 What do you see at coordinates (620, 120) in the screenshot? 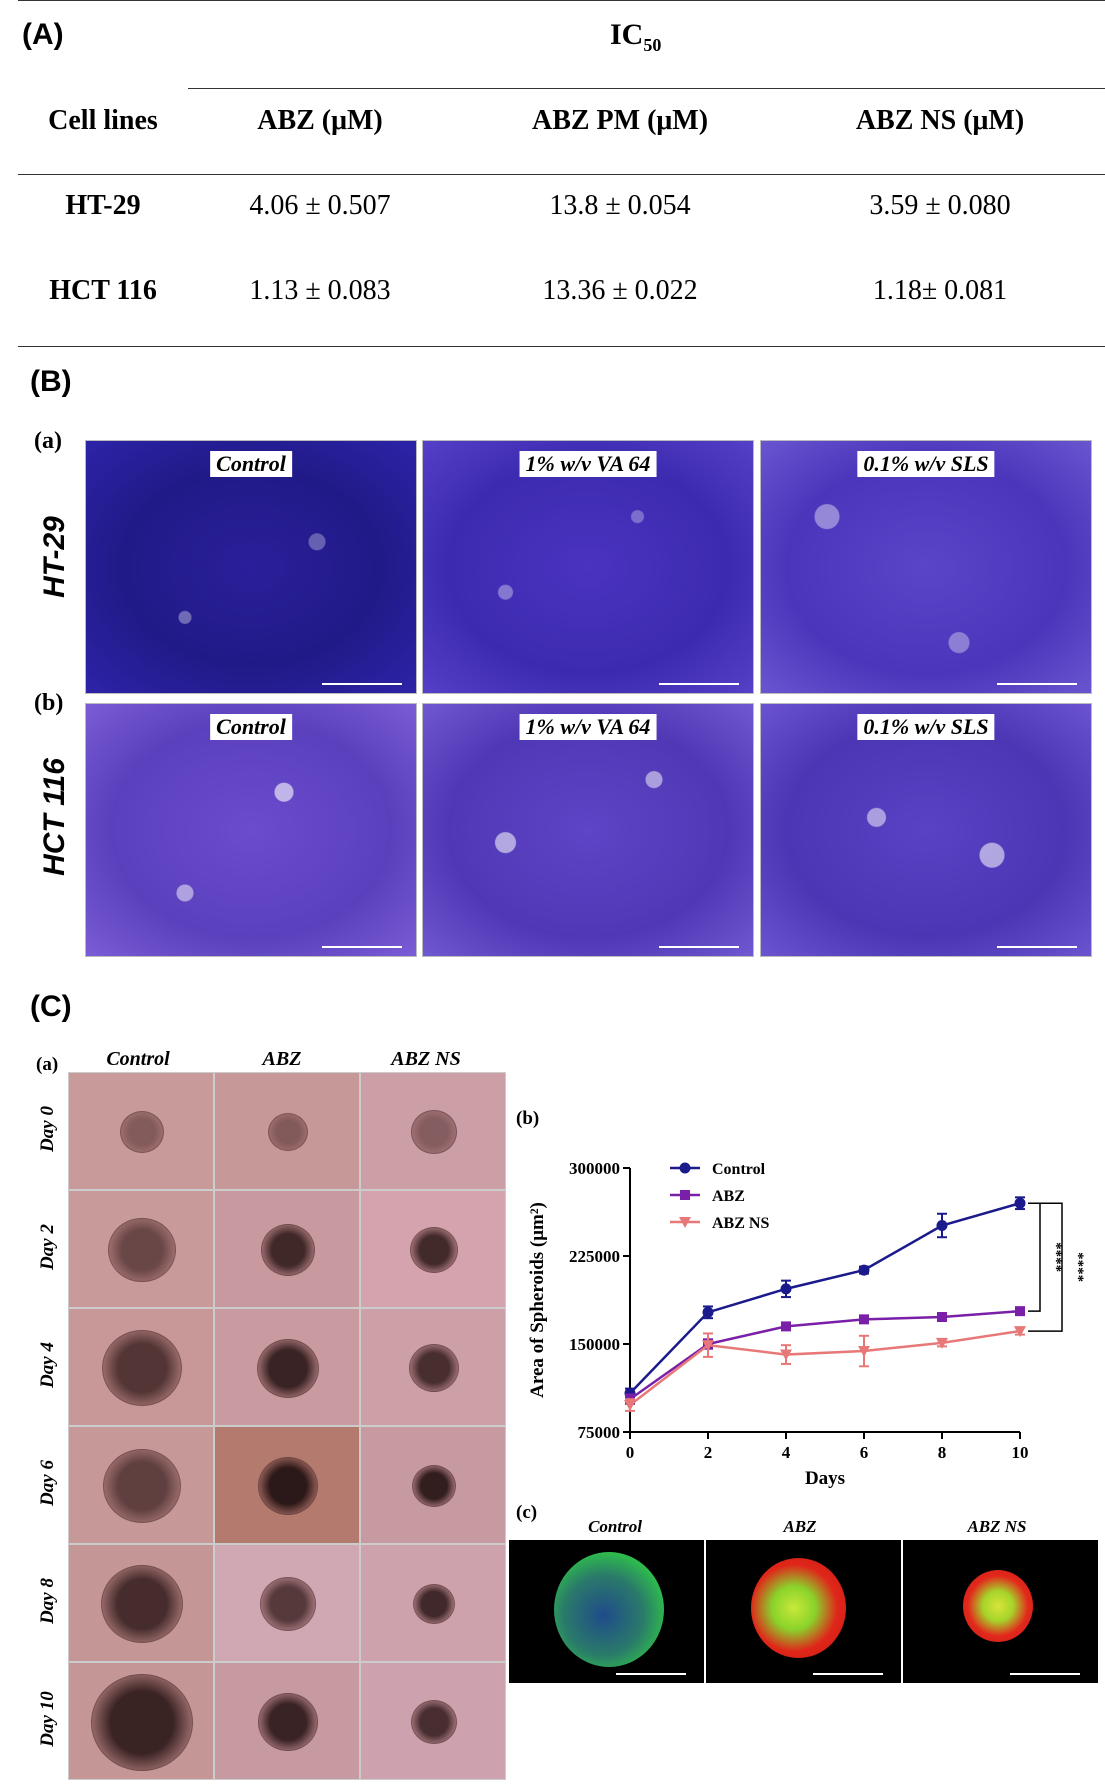
I see `header-abz-pm: ABZ PM (μM)` at bounding box center [620, 120].